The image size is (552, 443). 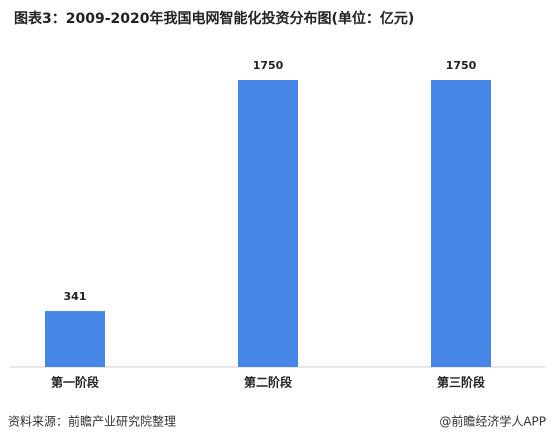 What do you see at coordinates (75, 296) in the screenshot?
I see `value-label: 341` at bounding box center [75, 296].